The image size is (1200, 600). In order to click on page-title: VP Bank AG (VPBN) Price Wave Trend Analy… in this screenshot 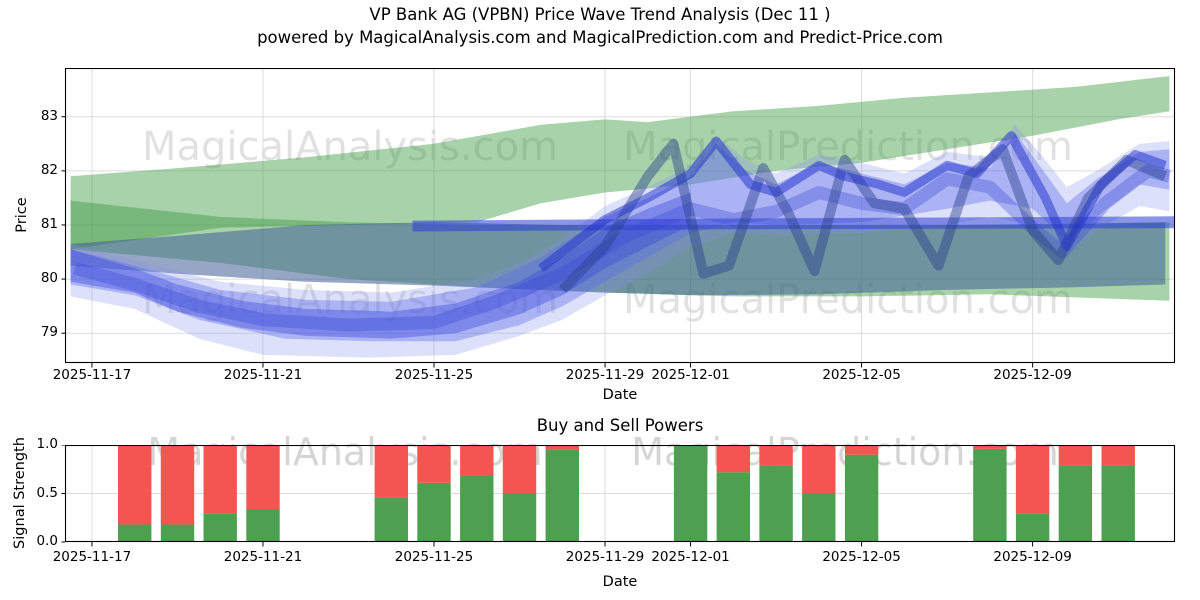, I will do `click(600, 14)`.